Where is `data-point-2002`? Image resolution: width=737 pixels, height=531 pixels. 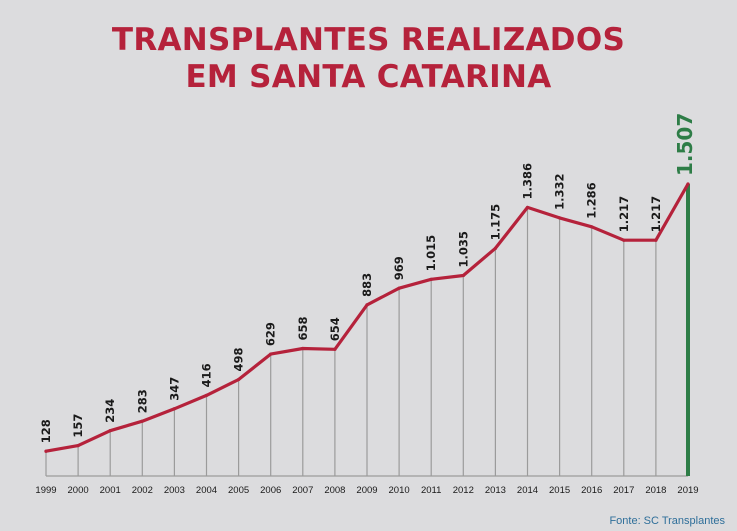
data-point-2002 is located at coordinates (142, 421).